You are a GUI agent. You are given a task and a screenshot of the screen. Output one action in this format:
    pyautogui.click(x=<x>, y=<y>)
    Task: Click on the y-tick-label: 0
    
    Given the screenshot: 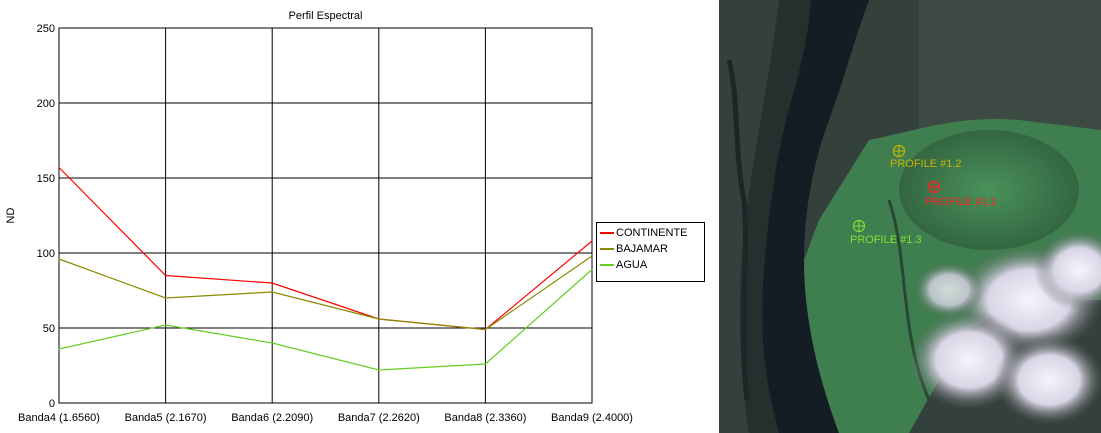 What is the action you would take?
    pyautogui.click(x=52, y=404)
    